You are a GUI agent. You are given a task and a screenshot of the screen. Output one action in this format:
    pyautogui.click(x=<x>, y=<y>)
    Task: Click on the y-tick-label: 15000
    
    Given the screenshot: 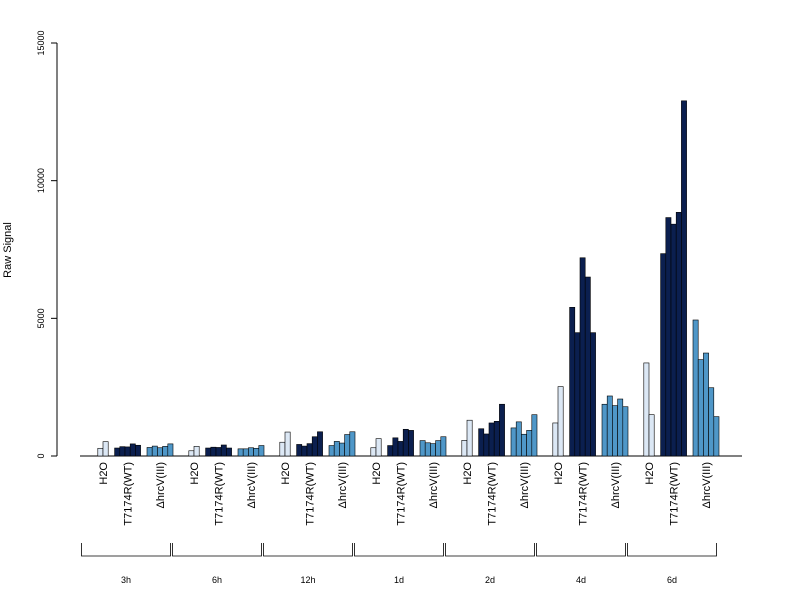 What is the action you would take?
    pyautogui.click(x=41, y=42)
    